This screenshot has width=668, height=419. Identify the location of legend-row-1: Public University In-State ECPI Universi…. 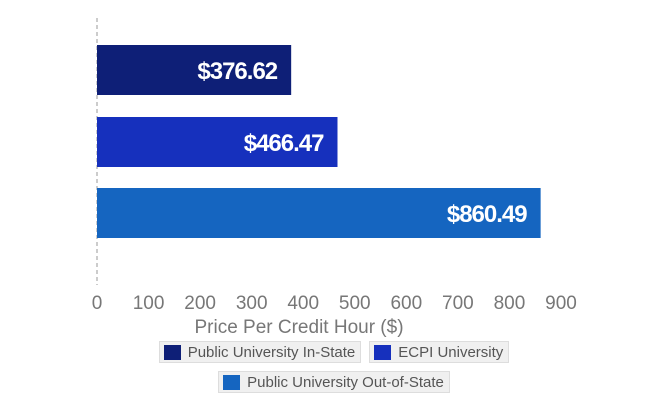
(334, 352).